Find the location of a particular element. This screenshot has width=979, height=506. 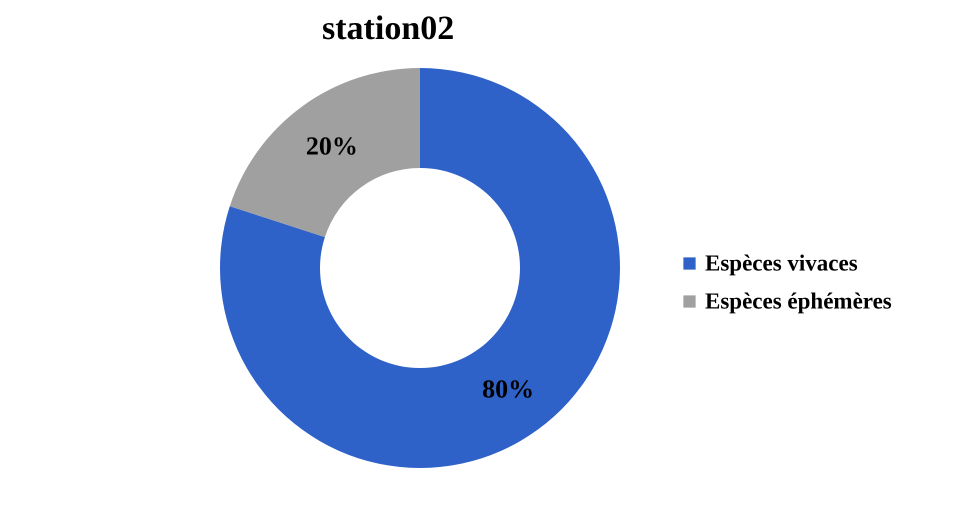

data-label: 80% is located at coordinates (508, 389).